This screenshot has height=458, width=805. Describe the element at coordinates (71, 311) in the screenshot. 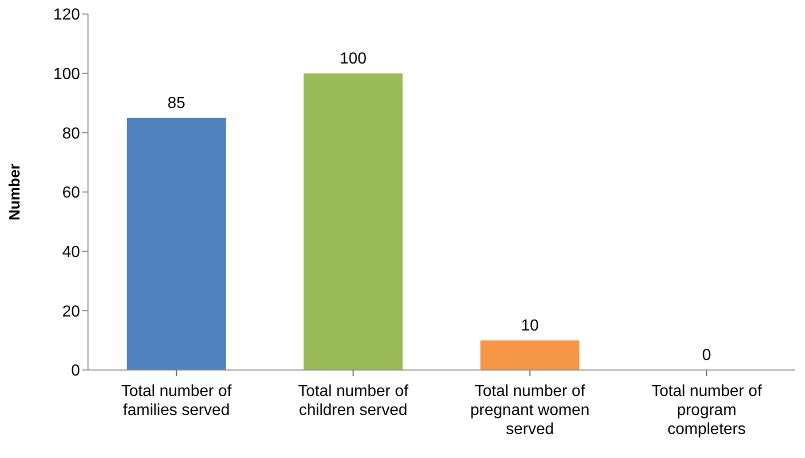

I see `y-tick-label: 20` at that location.